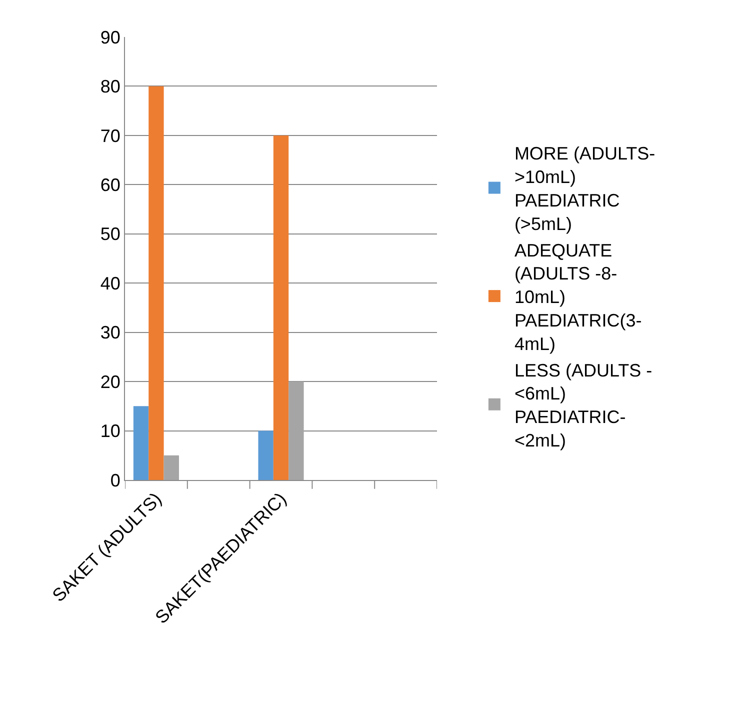 The height and width of the screenshot is (702, 733). What do you see at coordinates (583, 405) in the screenshot?
I see `legend-label: LESS (ADULTS -<6mL) PAEDIATRIC-<2mL)` at bounding box center [583, 405].